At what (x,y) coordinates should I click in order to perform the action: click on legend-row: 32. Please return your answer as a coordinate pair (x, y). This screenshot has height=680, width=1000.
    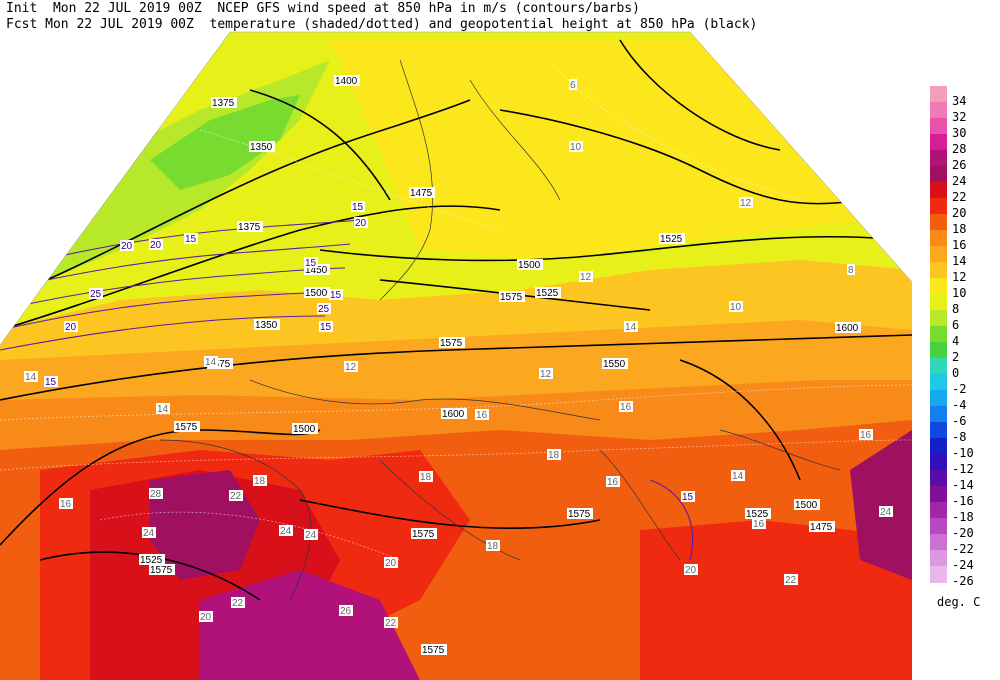
    Looking at the image, I should click on (965, 112).